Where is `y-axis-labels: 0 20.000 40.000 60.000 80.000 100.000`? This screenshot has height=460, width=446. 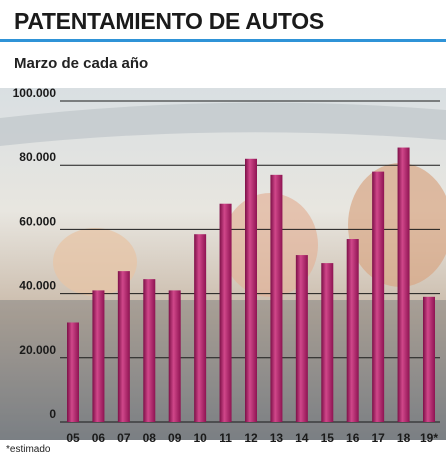
y-axis-labels: 0 20.000 40.000 60.000 80.000 100.000 is located at coordinates (35, 253).